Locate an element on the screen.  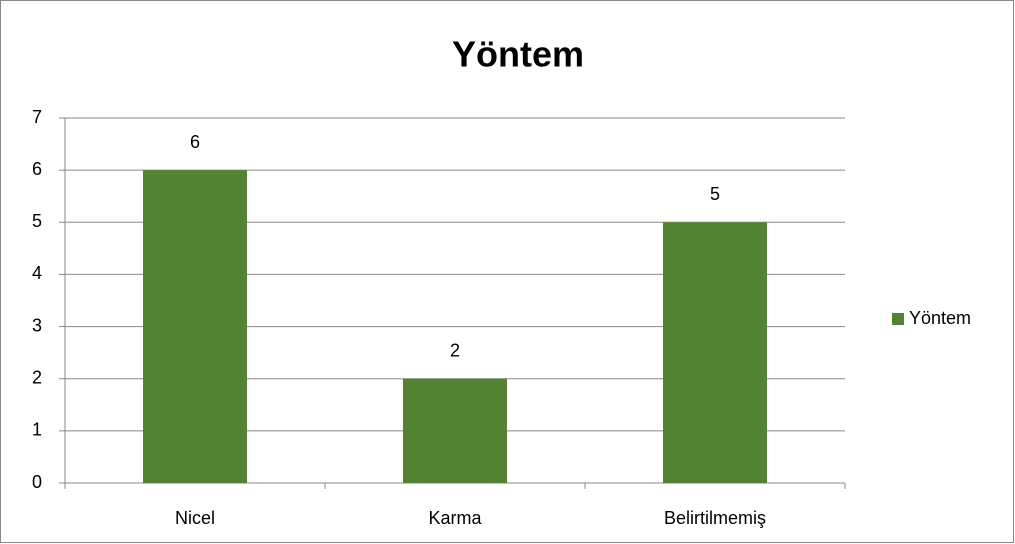
legend-swatch is located at coordinates (898, 319).